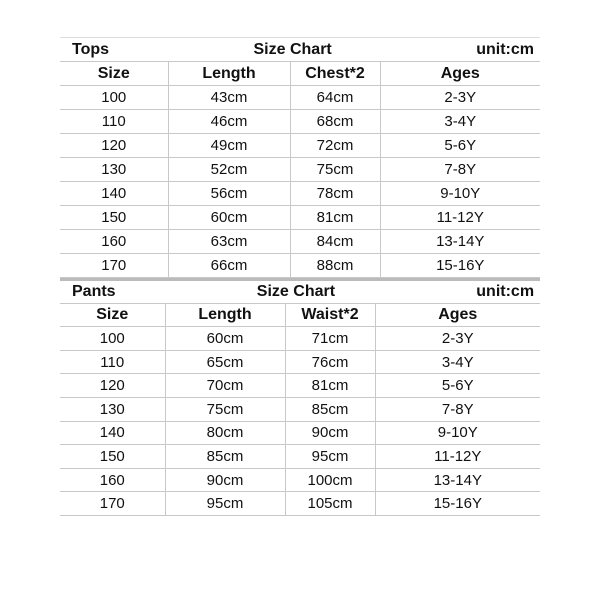 The image size is (600, 600). Describe the element at coordinates (228, 241) in the screenshot. I see `table-cell: 63cm` at that location.